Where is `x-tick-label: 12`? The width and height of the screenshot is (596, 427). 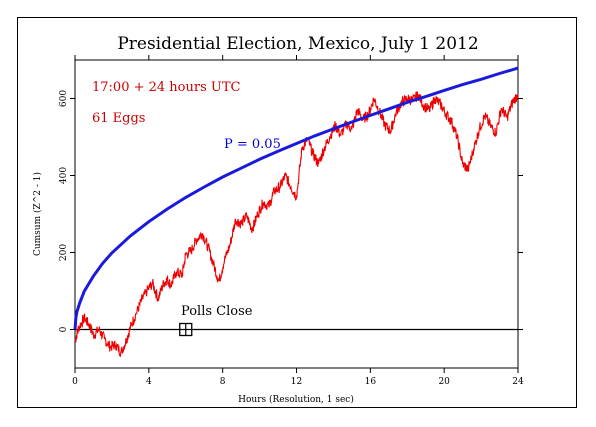 x-tick-label: 12 is located at coordinates (296, 382).